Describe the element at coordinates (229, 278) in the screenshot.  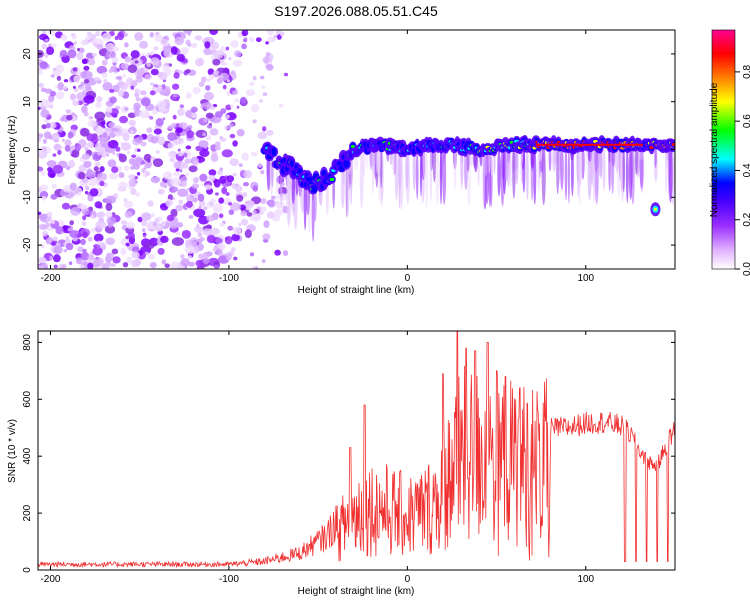
I see `spectrogram-x-tick-label: -100` at that location.